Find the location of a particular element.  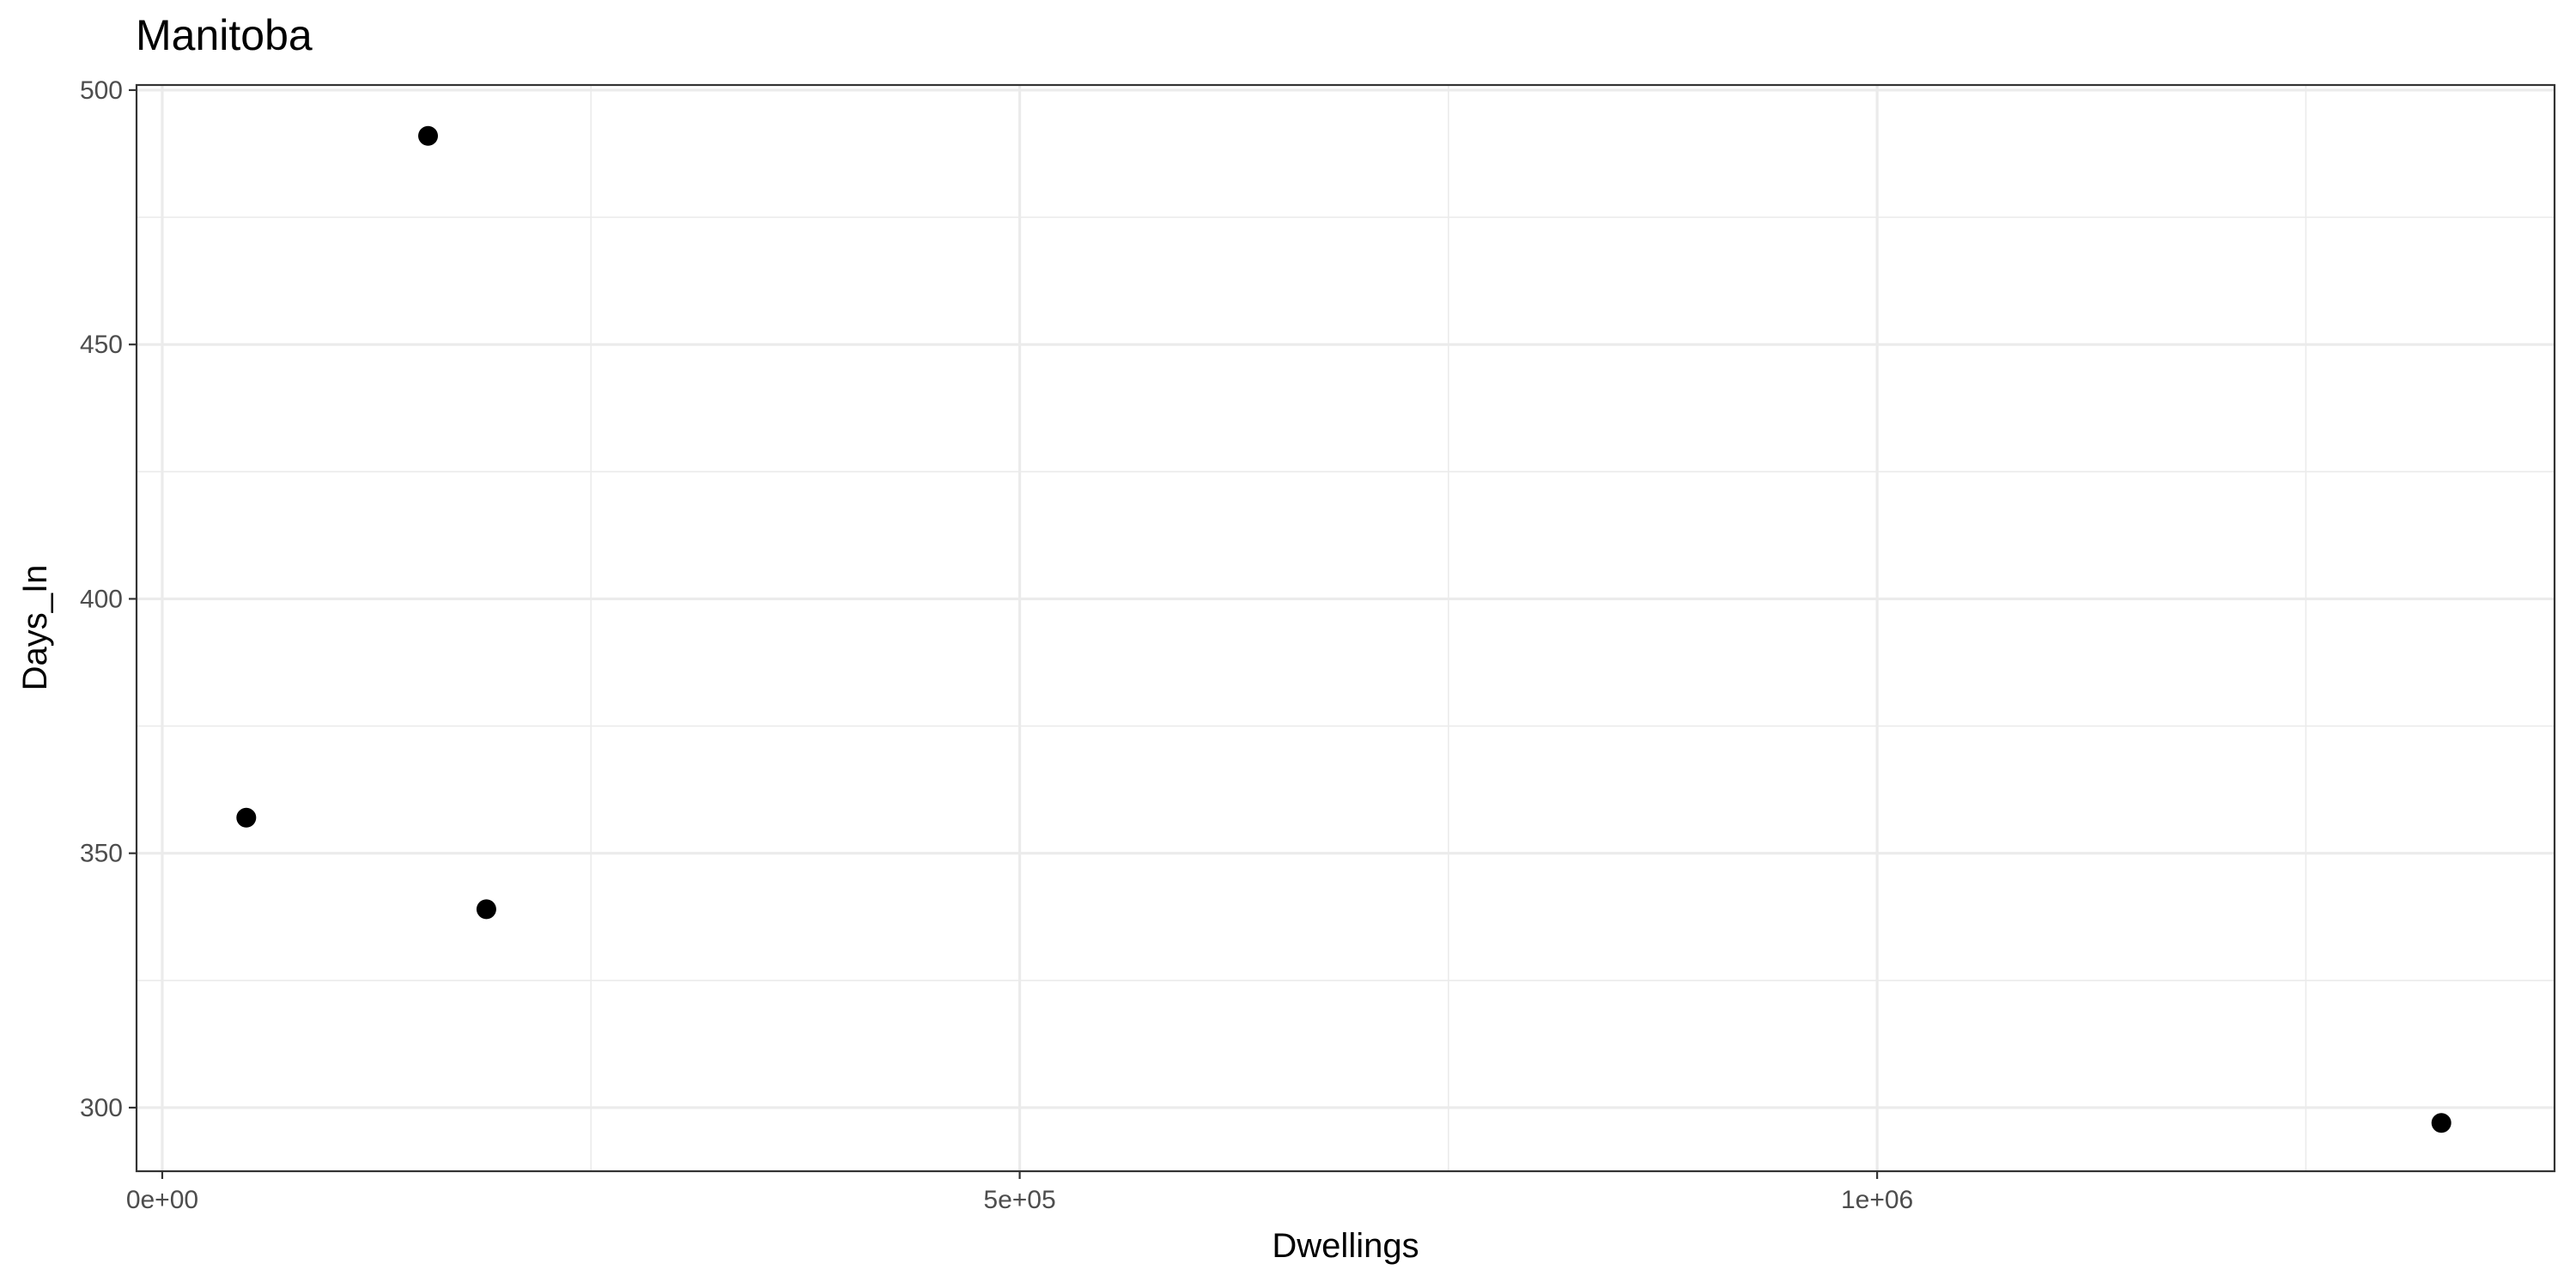

x-tick-label: 0e+00 is located at coordinates (162, 1200).